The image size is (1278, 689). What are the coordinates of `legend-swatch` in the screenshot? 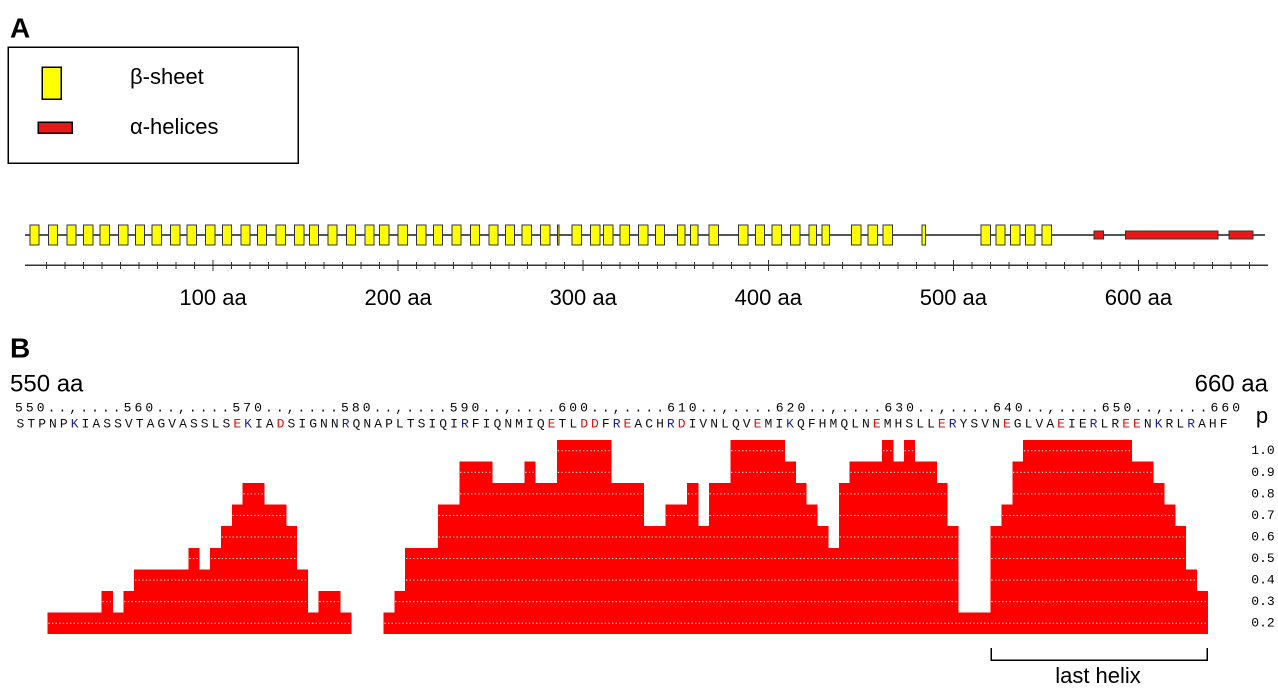 It's located at (51, 83).